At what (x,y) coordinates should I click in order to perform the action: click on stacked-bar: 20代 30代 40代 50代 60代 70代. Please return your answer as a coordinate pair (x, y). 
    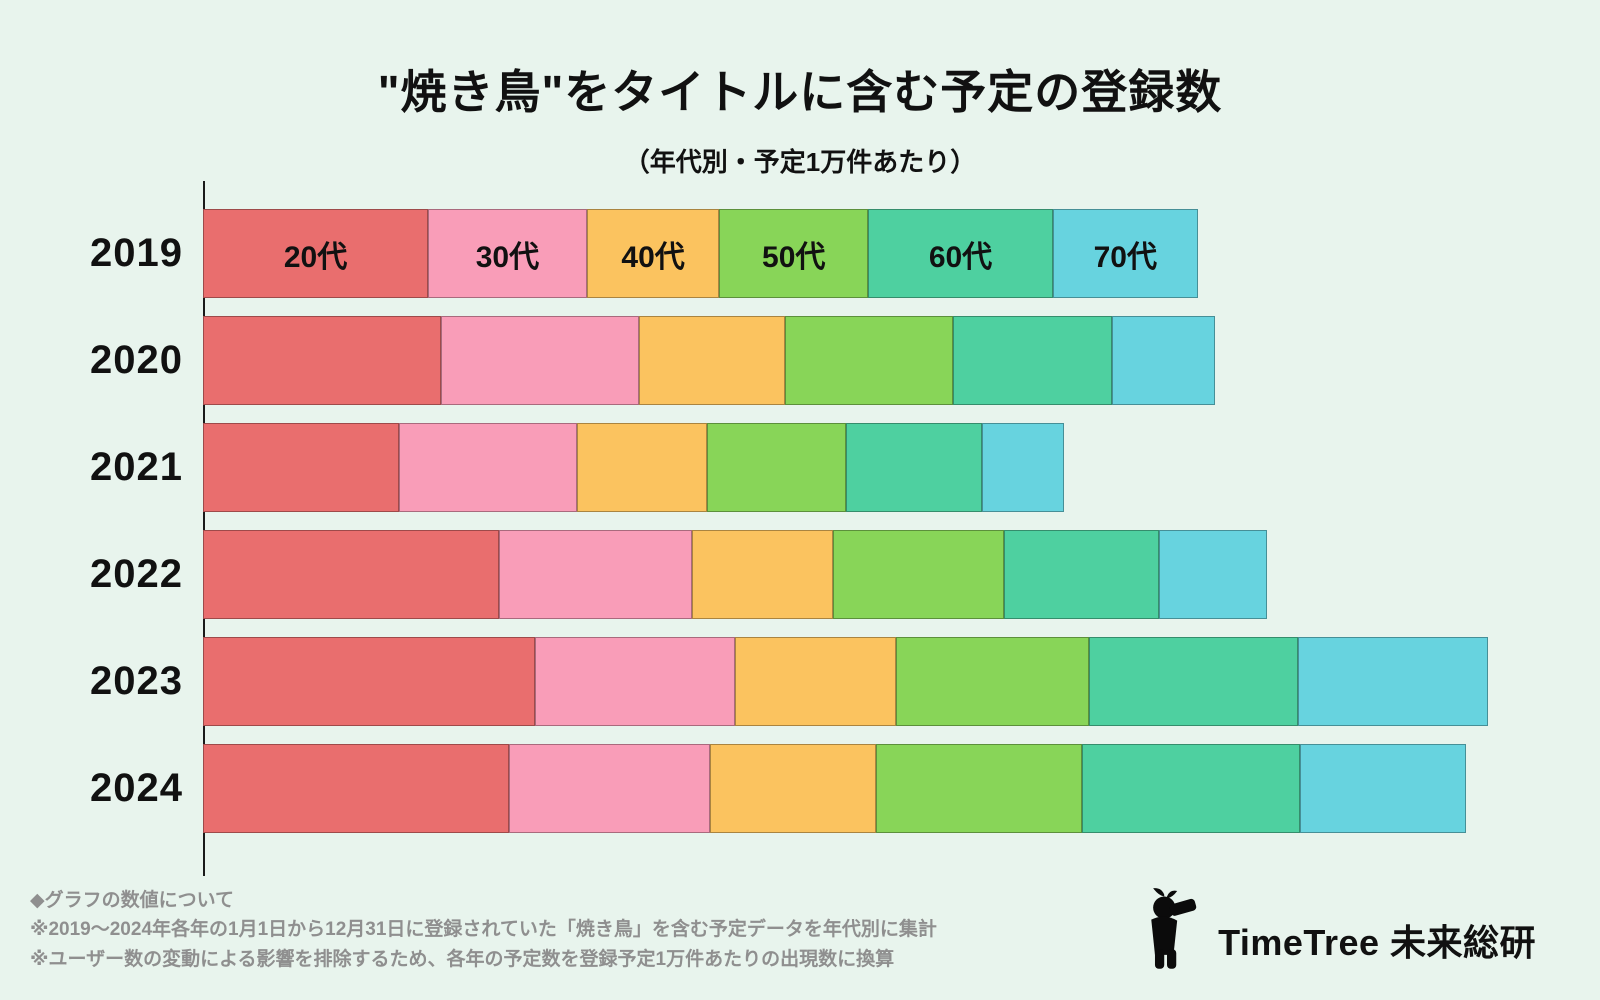
    Looking at the image, I should click on (845, 253).